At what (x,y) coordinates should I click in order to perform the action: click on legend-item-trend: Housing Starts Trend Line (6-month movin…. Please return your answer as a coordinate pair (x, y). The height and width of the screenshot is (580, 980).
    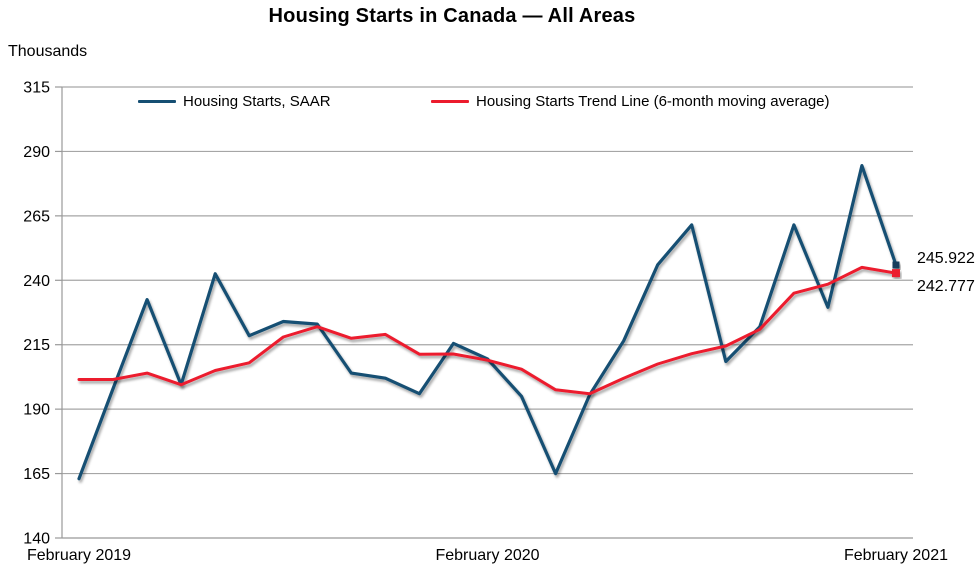
    Looking at the image, I should click on (630, 101).